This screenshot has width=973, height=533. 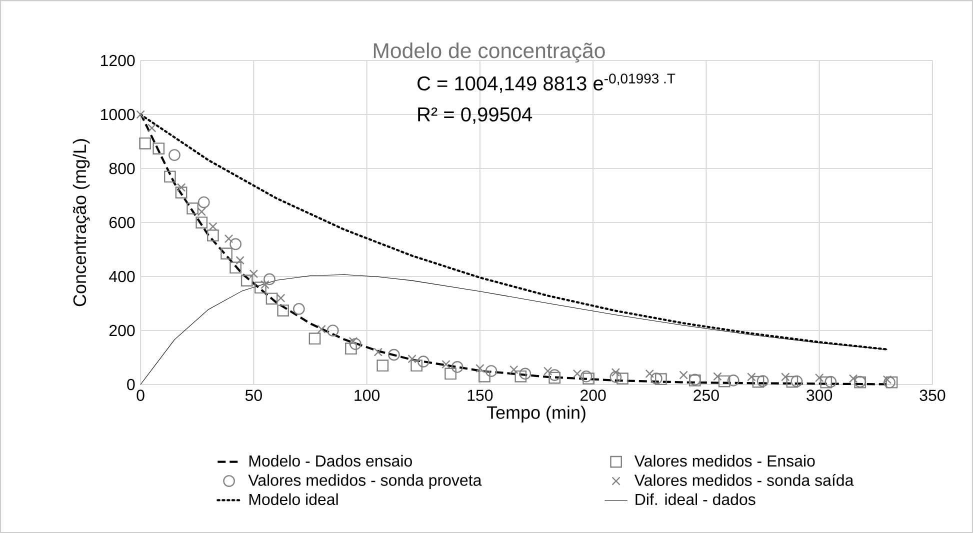 I want to click on x-tick-label: 200, so click(x=593, y=395).